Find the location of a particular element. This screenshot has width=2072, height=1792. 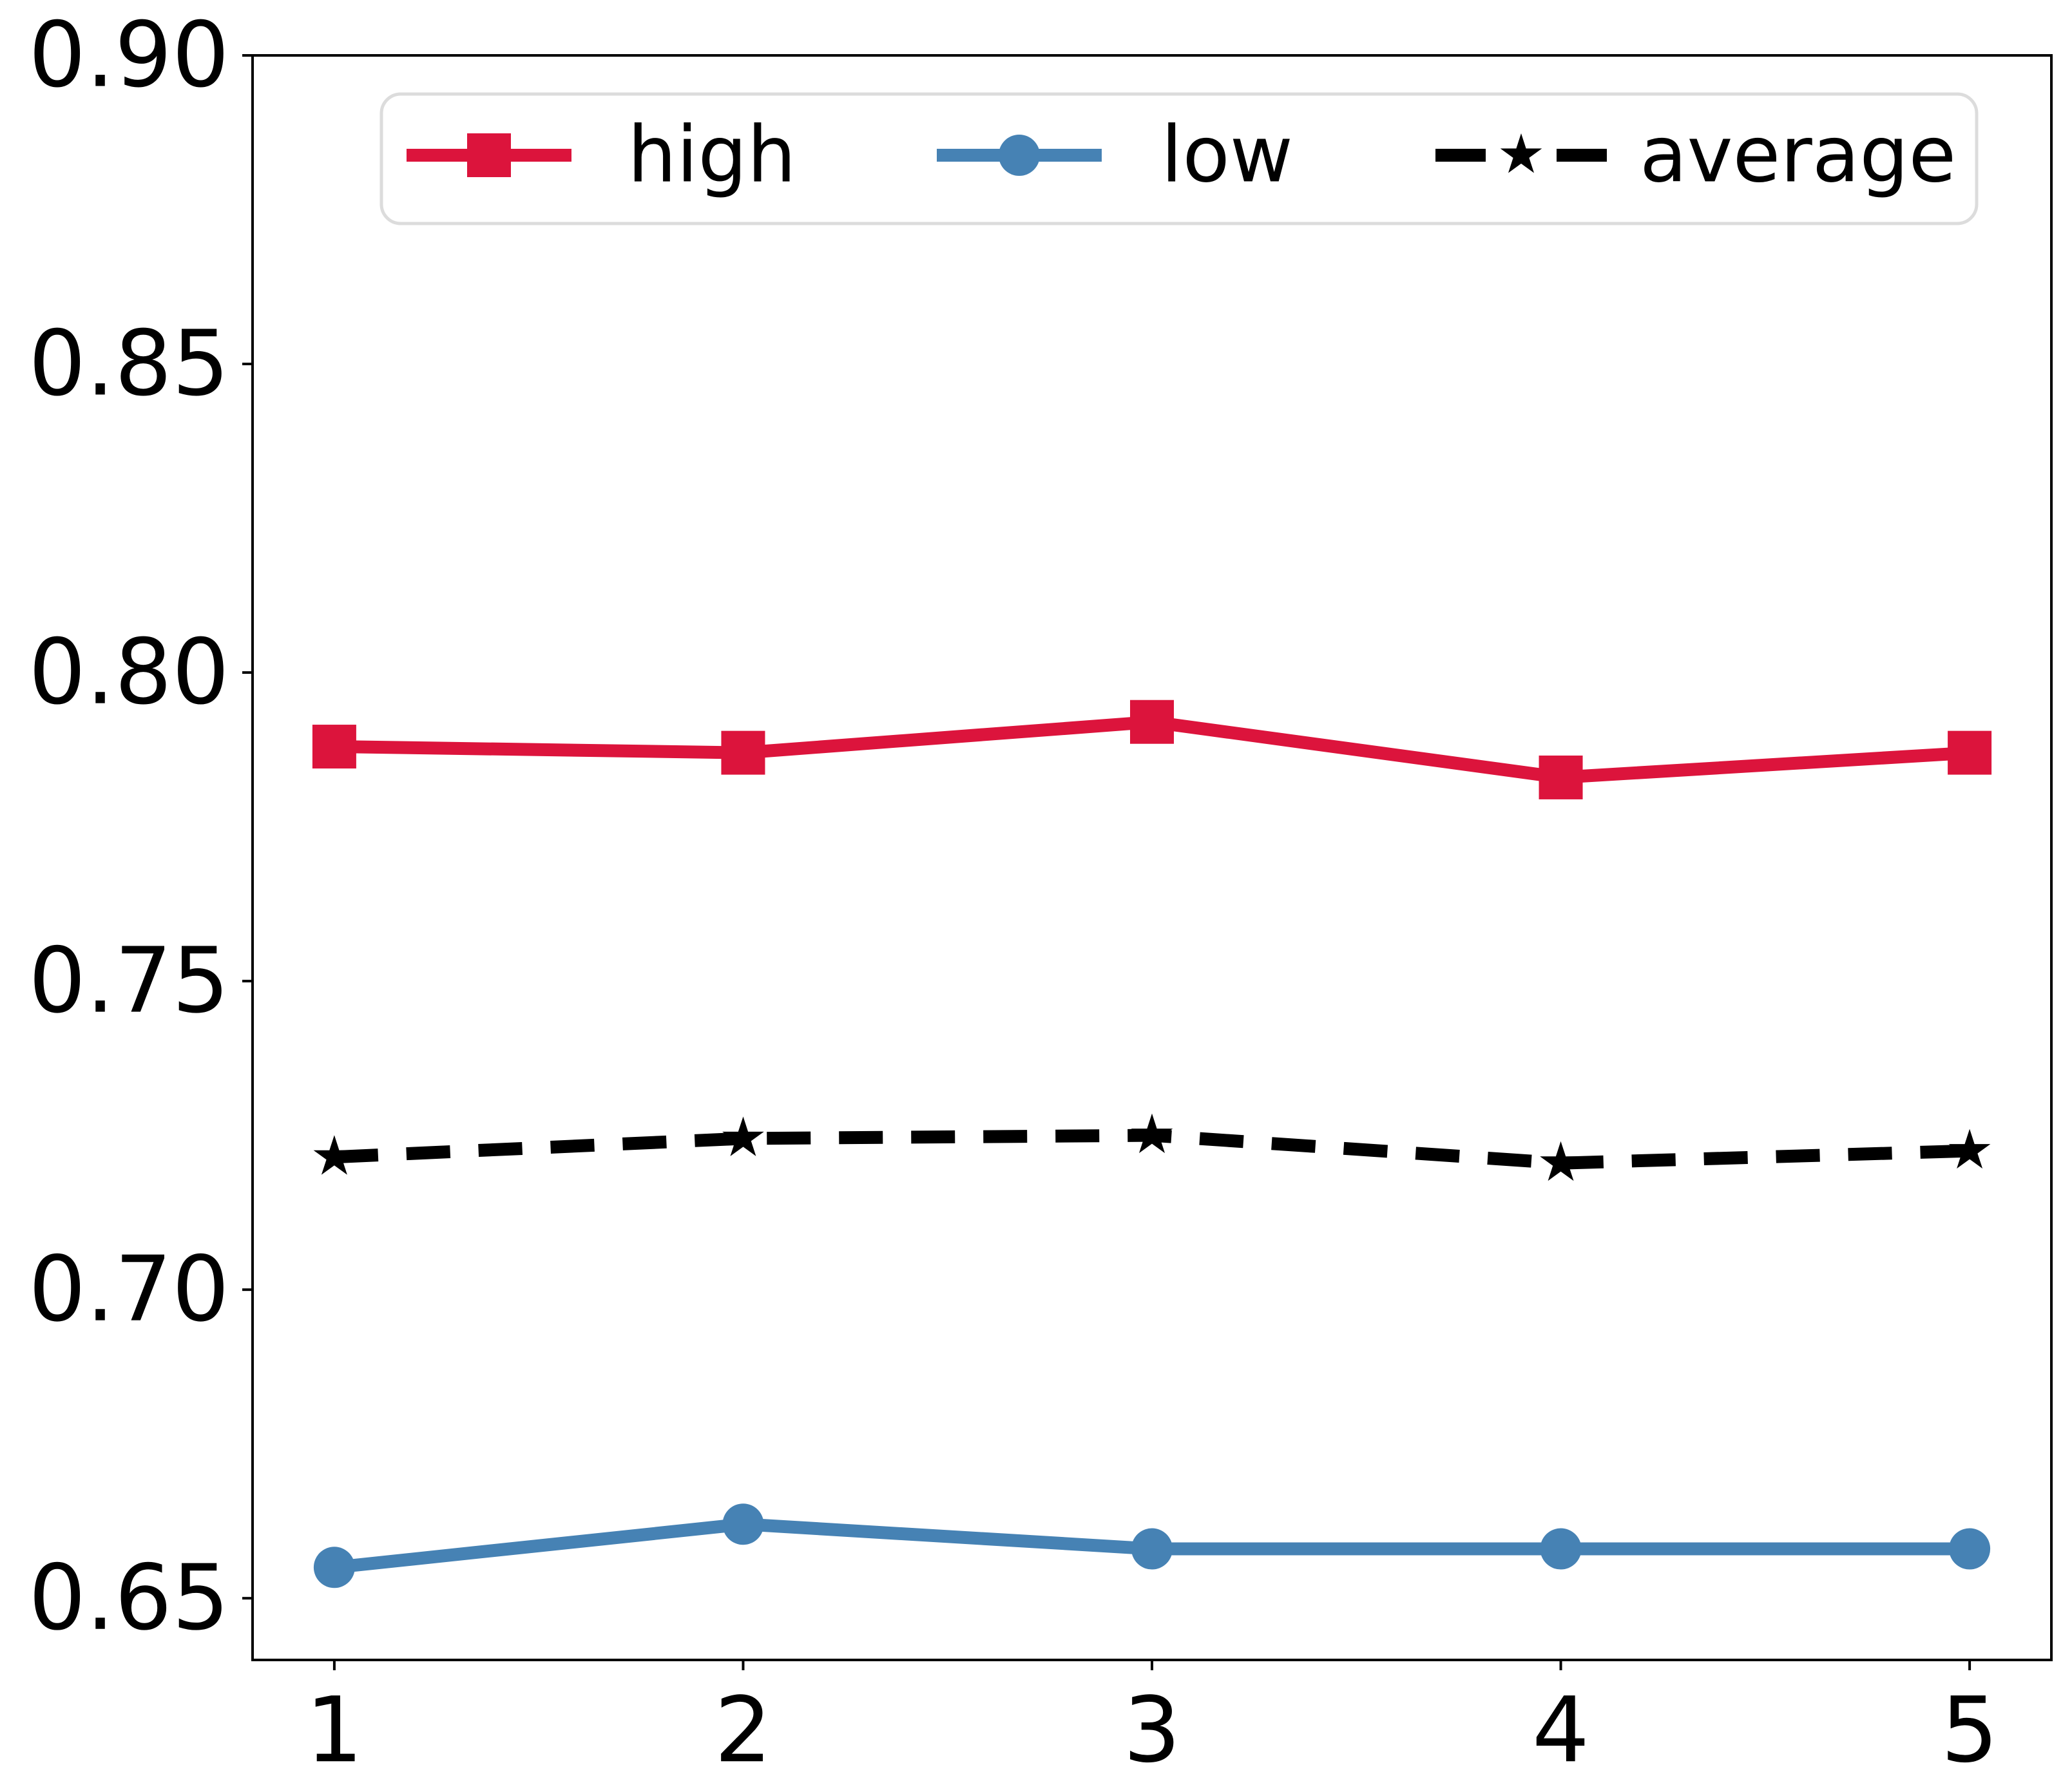

x-tick-label: 3 is located at coordinates (1151, 1730).